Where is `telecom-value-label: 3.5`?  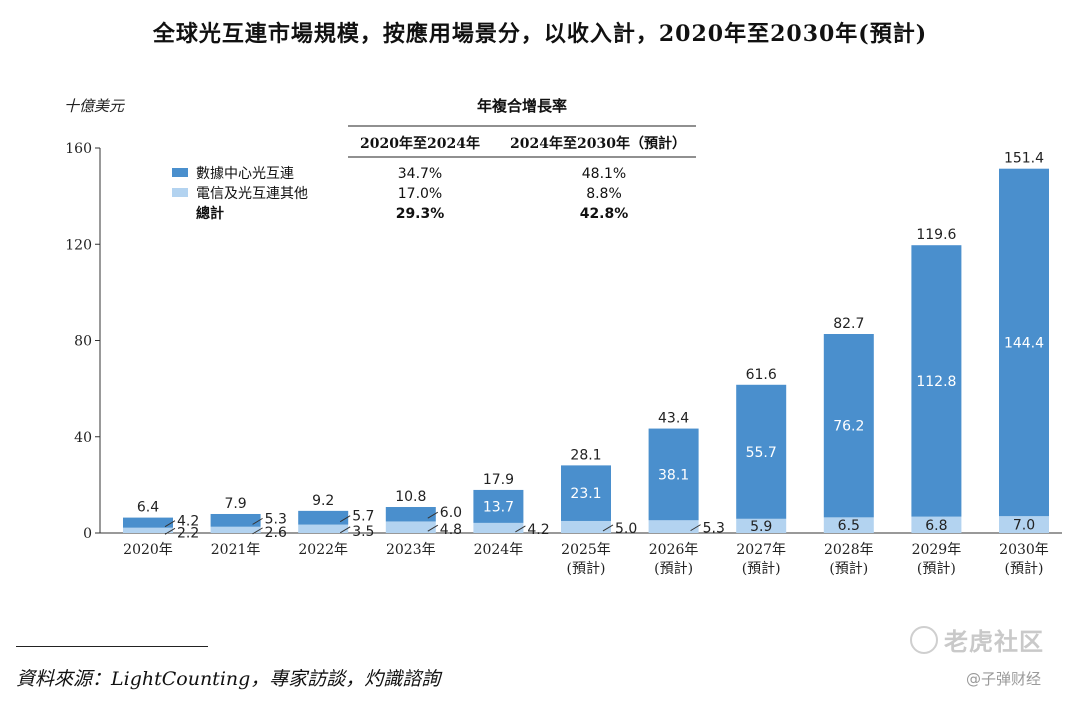 telecom-value-label: 3.5 is located at coordinates (363, 532).